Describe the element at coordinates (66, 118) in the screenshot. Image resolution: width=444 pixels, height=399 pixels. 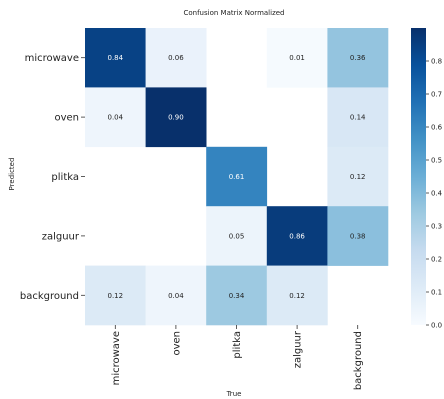
I see `y-tick-label: oven` at that location.